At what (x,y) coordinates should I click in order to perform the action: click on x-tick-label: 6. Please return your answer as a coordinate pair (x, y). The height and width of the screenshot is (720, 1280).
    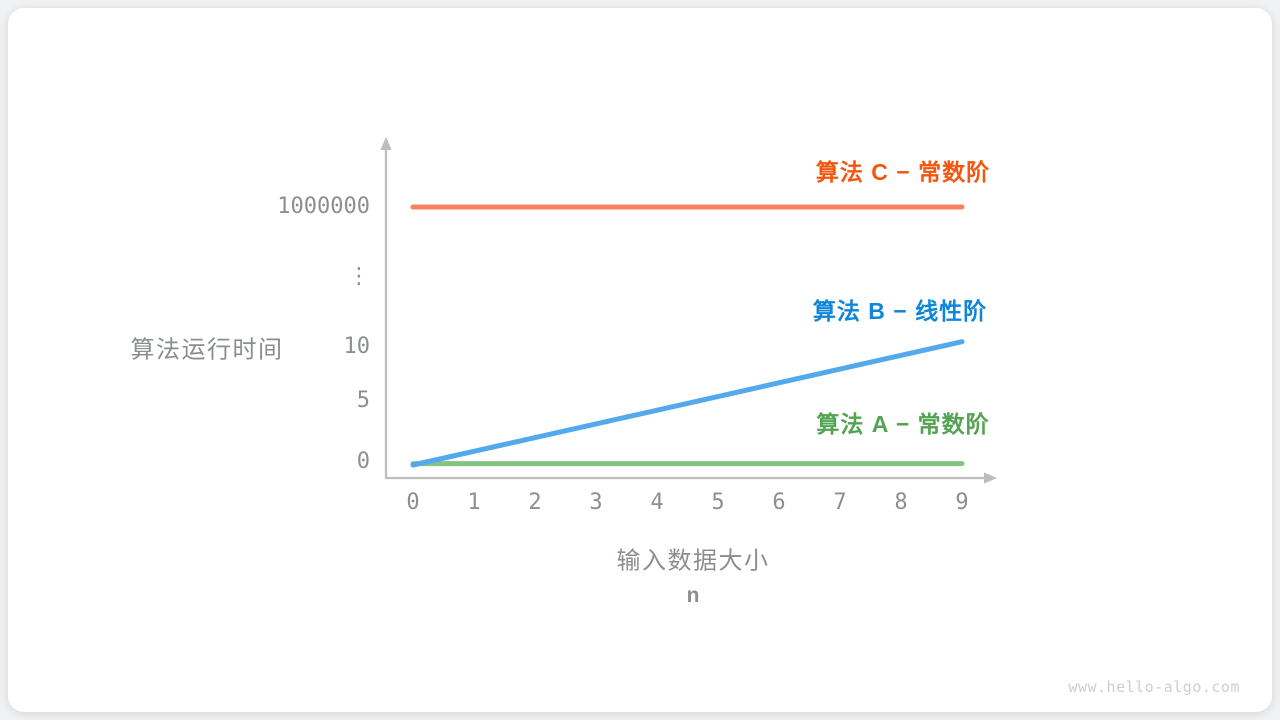
    Looking at the image, I should click on (779, 502).